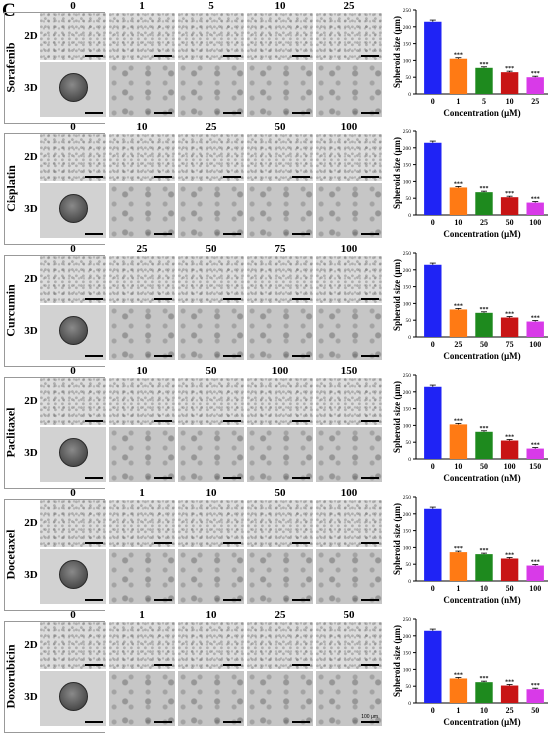 This screenshot has height=754, width=550. What do you see at coordinates (510, 466) in the screenshot?
I see `x-tick-label: 100` at bounding box center [510, 466].